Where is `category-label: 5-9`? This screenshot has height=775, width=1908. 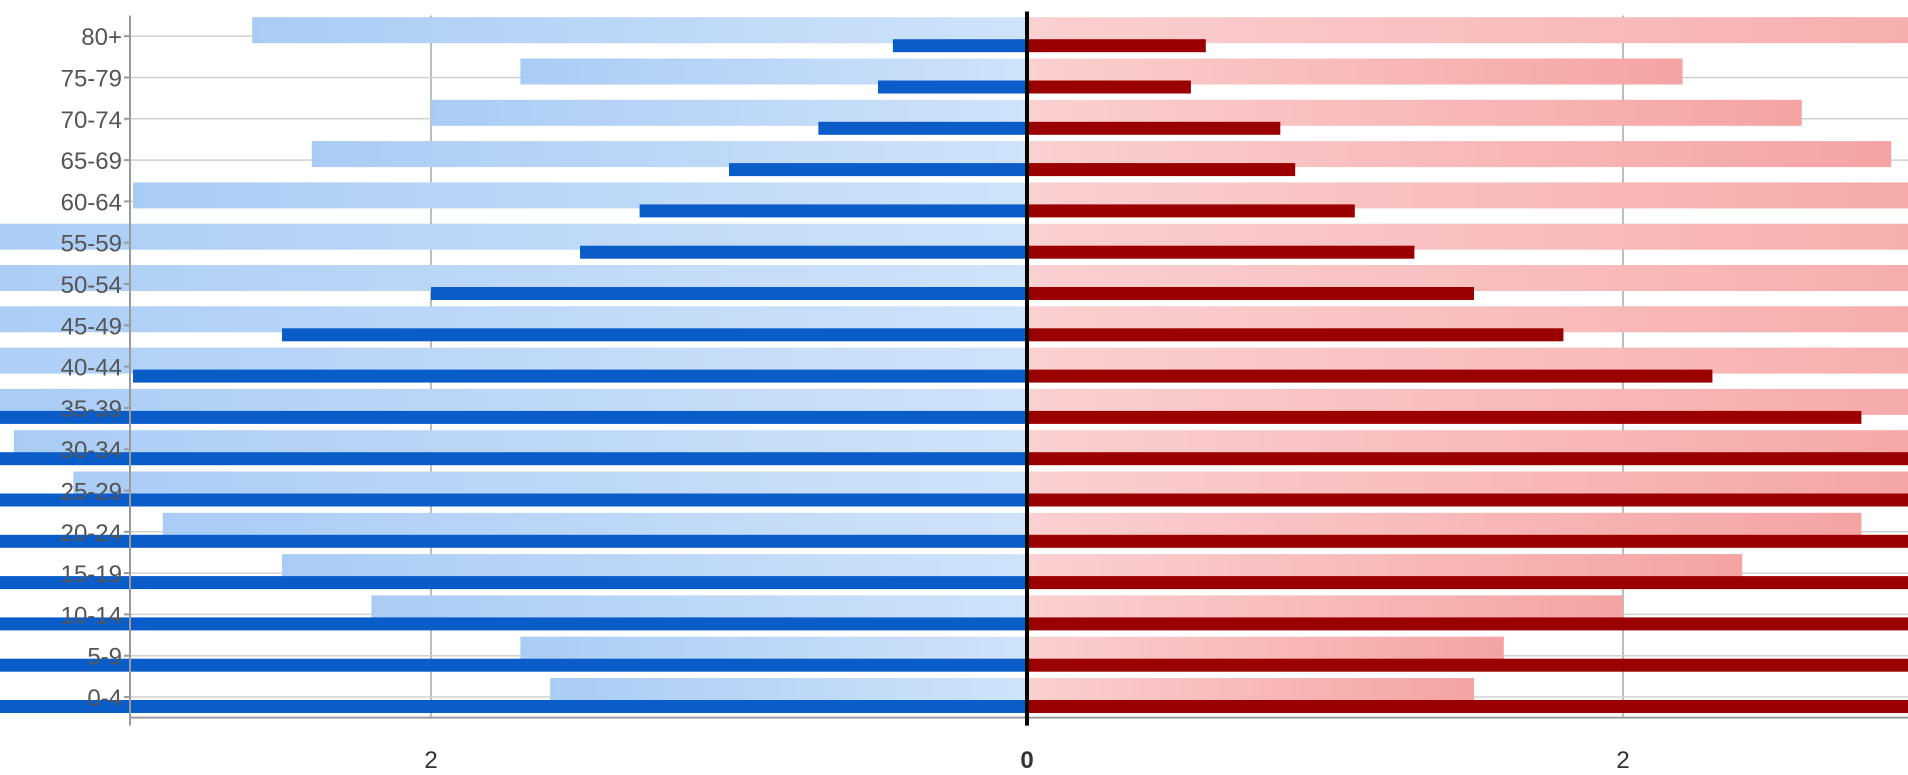 category-label: 5-9 is located at coordinates (104, 657).